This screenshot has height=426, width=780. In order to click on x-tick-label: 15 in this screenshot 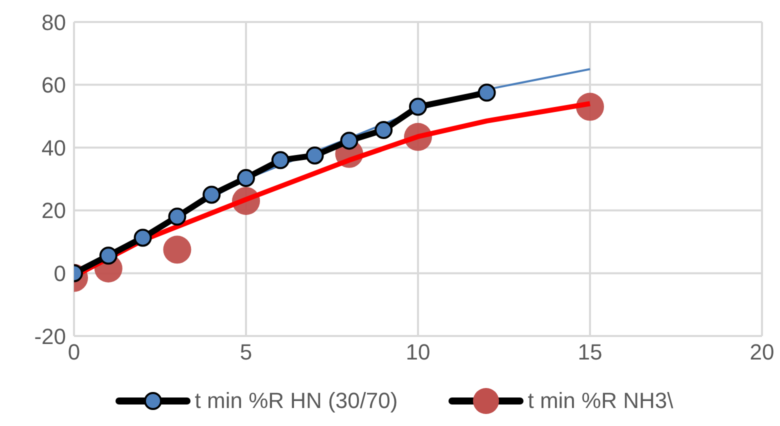, I will do `click(590, 352)`.